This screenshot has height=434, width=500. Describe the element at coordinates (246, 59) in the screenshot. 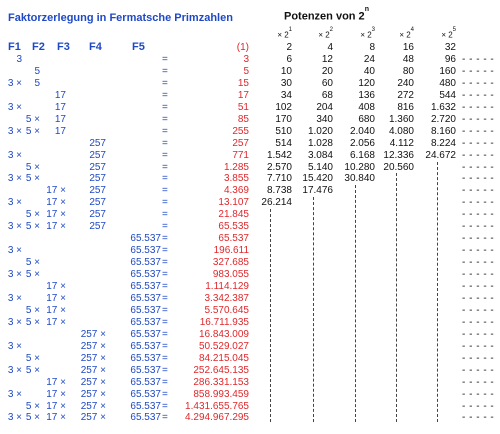

I see `product-value: 3` at that location.